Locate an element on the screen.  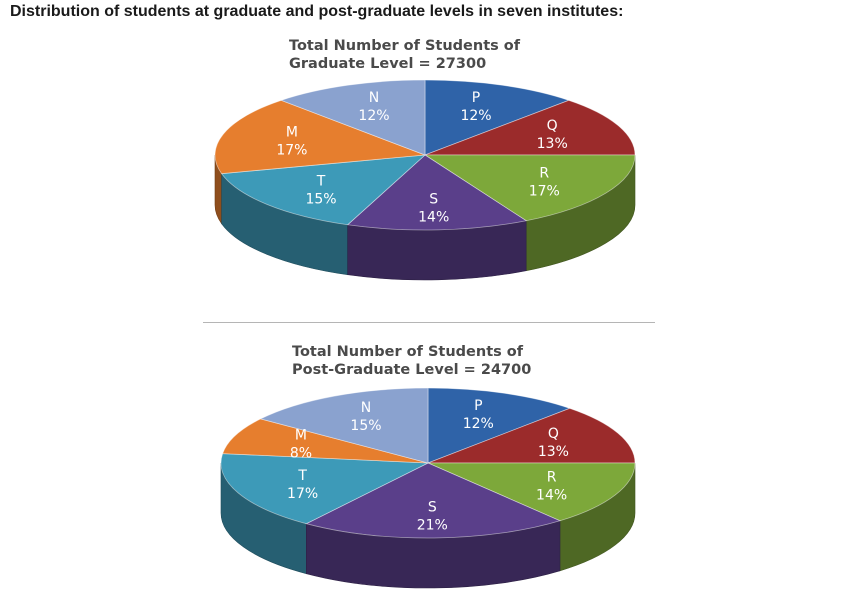
pie-labels: P 12% Q 13% R 17% S 14% T 15% M 17% N 12% is located at coordinates (421, 157).